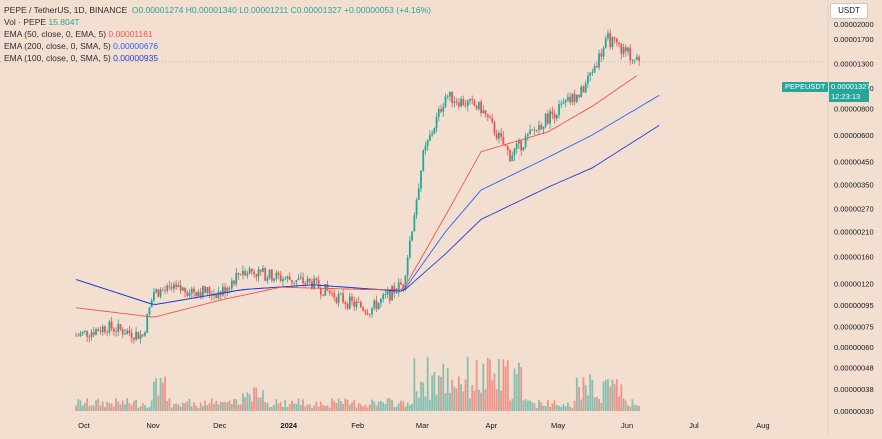 The height and width of the screenshot is (439, 882). Describe the element at coordinates (217, 46) in the screenshot. I see `legend-ema200-row: EMA (200, close, 0, SMA, 5) 0.00000676` at that location.